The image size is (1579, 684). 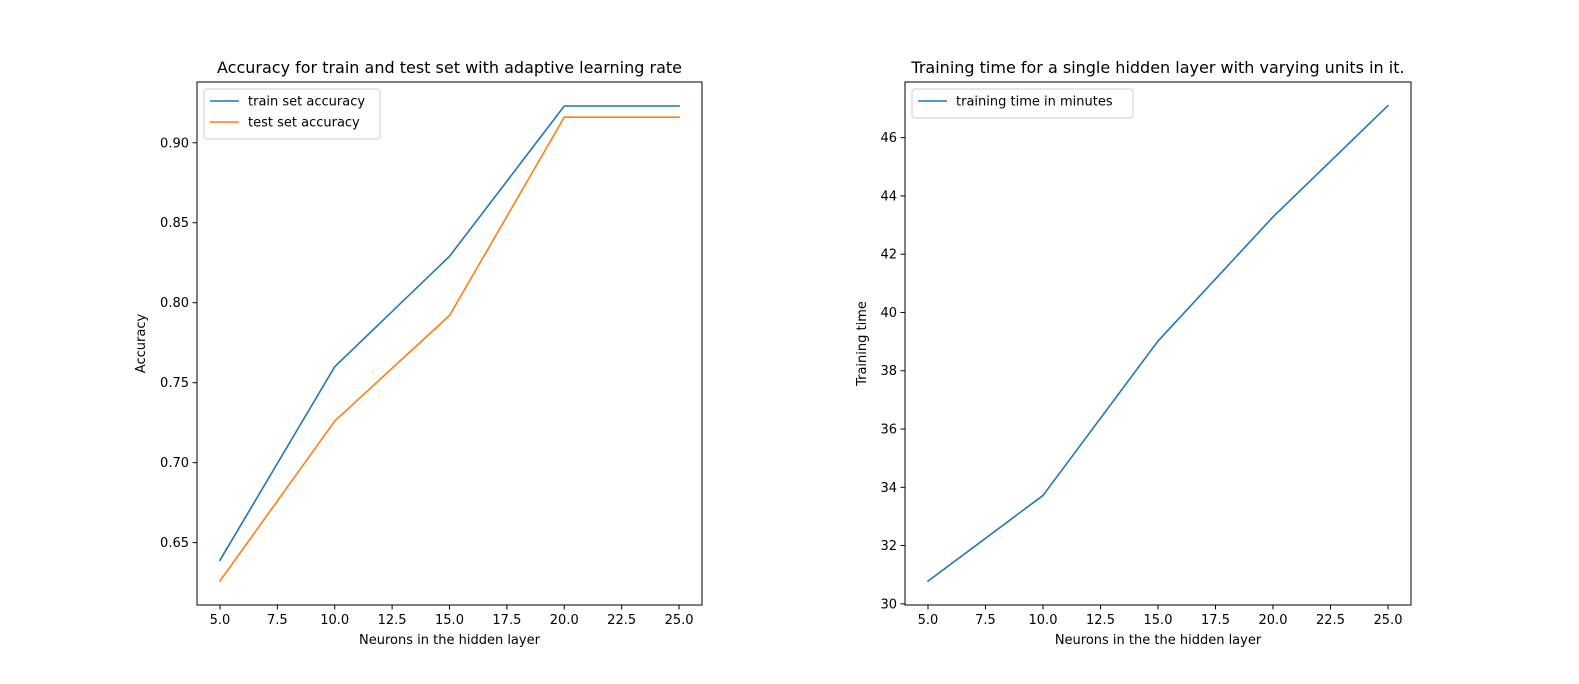 What do you see at coordinates (1034, 102) in the screenshot?
I see `legend-label: training time in minutes` at bounding box center [1034, 102].